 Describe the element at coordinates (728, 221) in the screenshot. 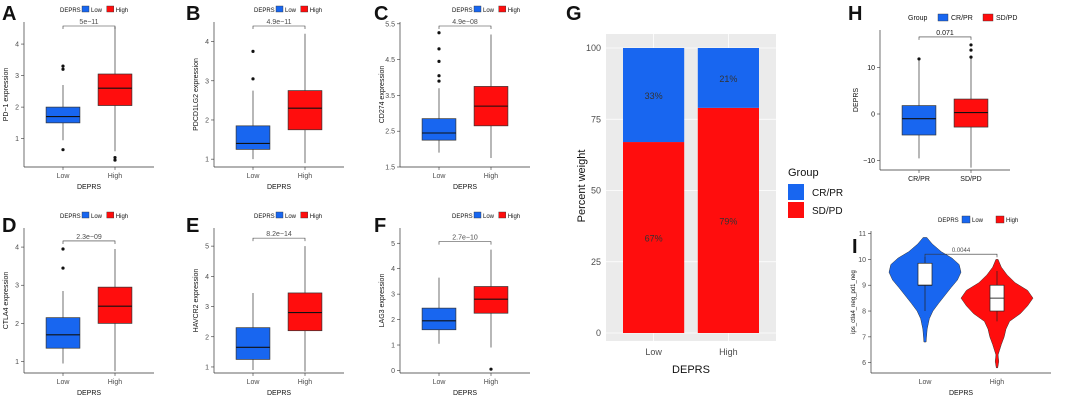

I see `bar-label-sdpd: 79%` at that location.